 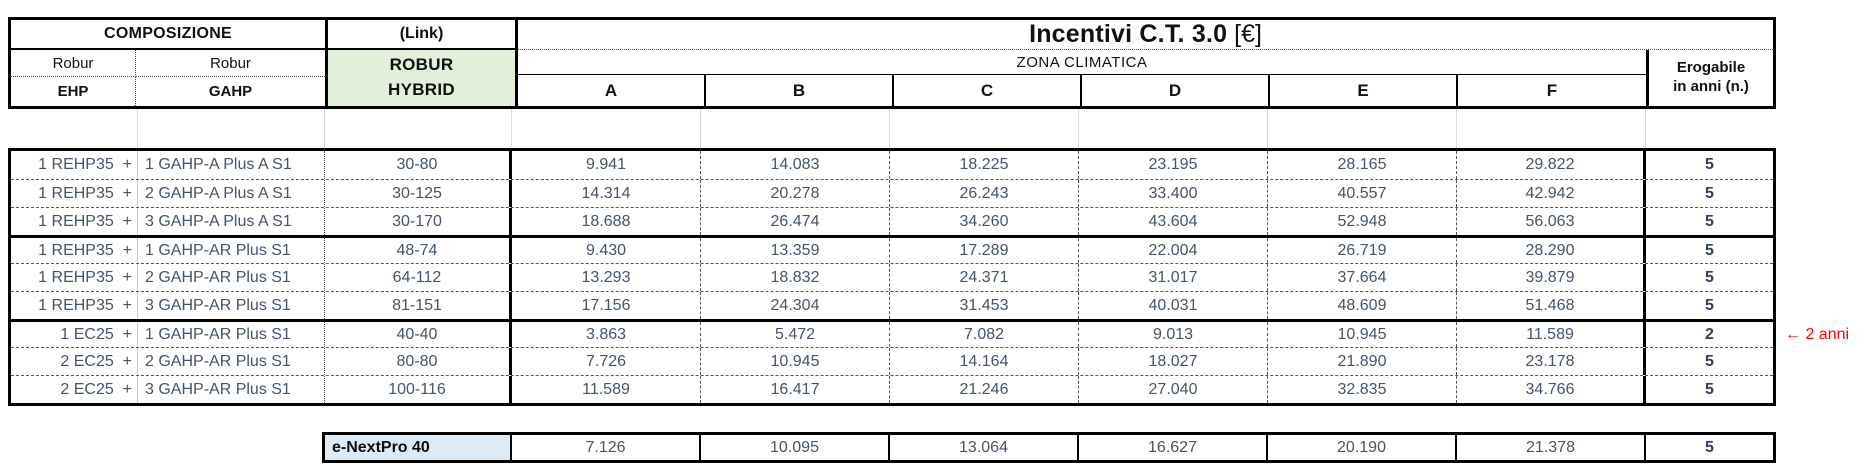 I want to click on hybrid-model-cell: 48-74, so click(x=418, y=250).